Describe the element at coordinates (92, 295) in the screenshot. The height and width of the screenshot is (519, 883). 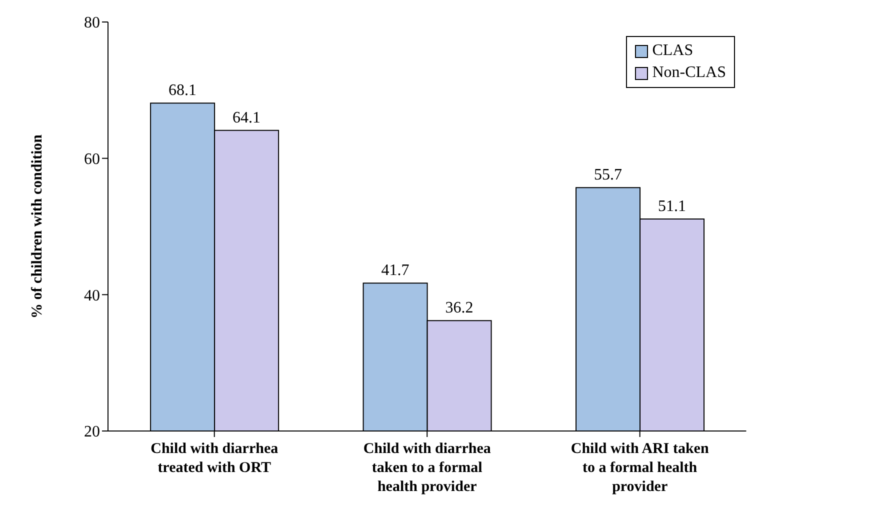
I see `y-tick-label: 40` at that location.